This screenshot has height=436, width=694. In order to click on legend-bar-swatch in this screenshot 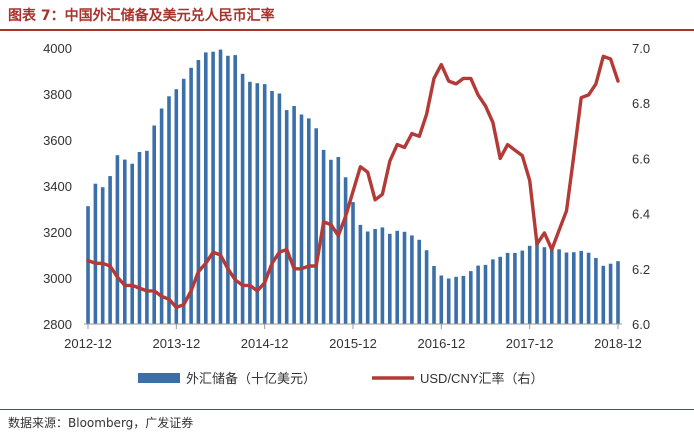, I will do `click(159, 378)`.